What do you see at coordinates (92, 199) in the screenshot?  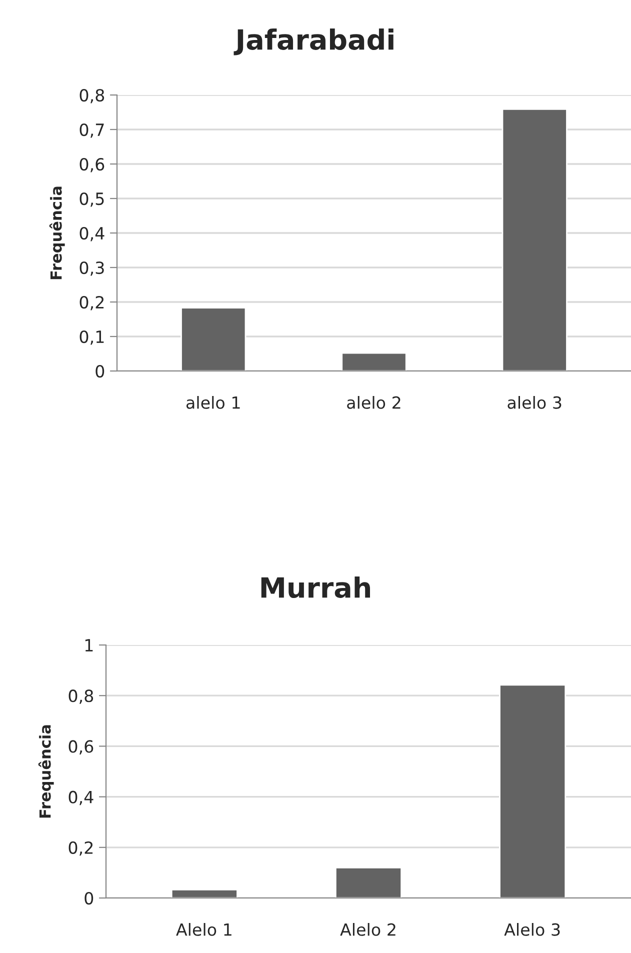 I see `y-tick-label: 0,5` at bounding box center [92, 199].